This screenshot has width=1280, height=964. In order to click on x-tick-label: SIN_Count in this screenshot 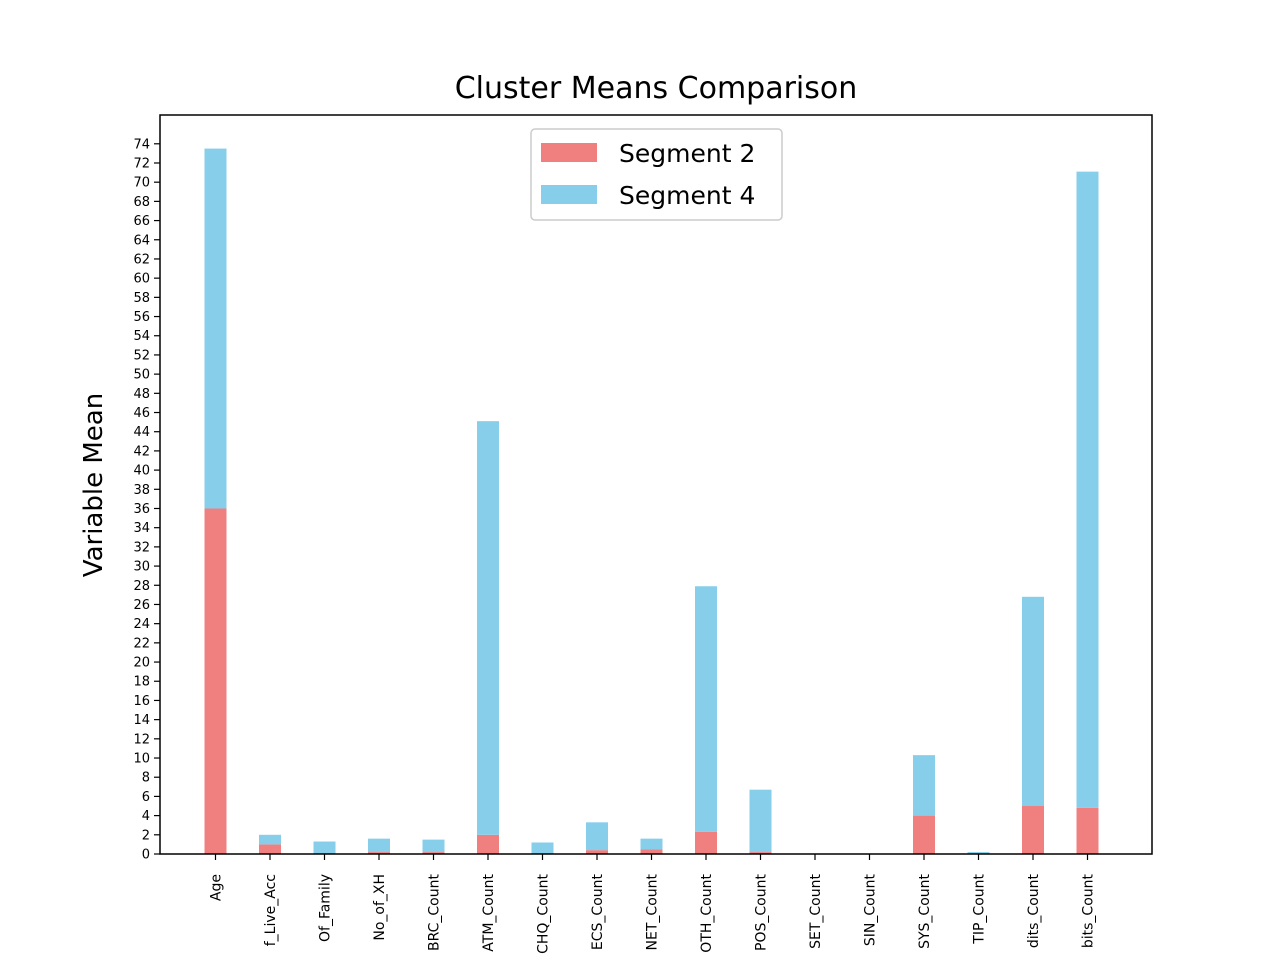, I will do `click(871, 910)`.